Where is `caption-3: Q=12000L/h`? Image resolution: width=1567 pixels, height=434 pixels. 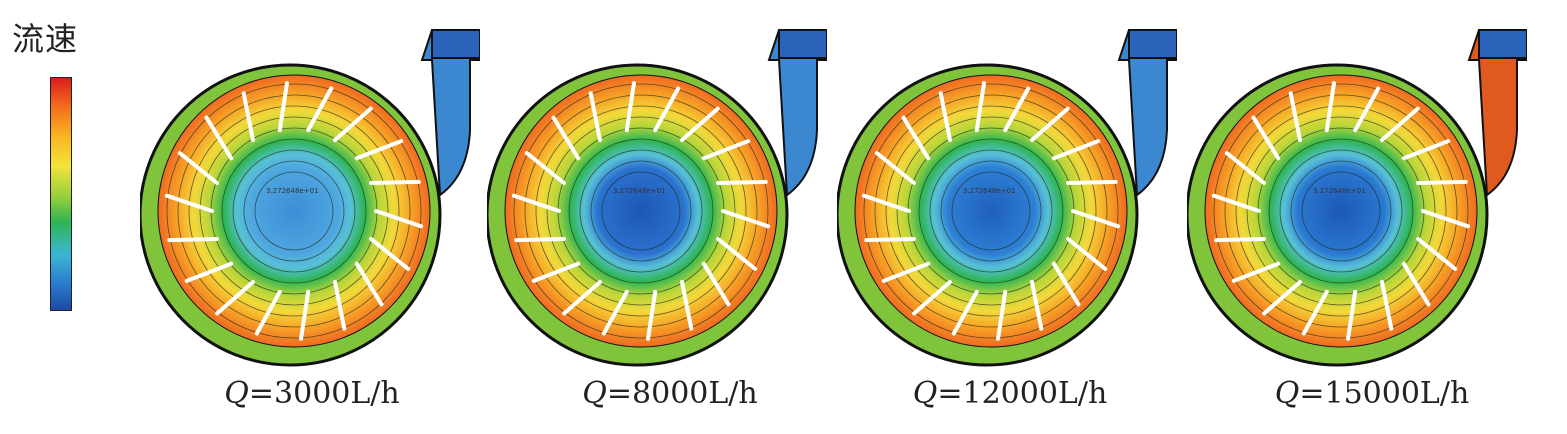 caption-3: Q=12000L/h is located at coordinates (1010, 393).